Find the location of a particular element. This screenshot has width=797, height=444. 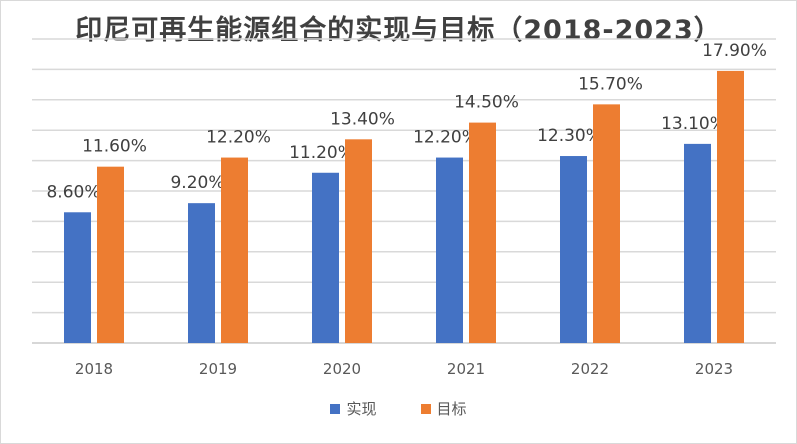

legend-swatch-target is located at coordinates (425, 408).